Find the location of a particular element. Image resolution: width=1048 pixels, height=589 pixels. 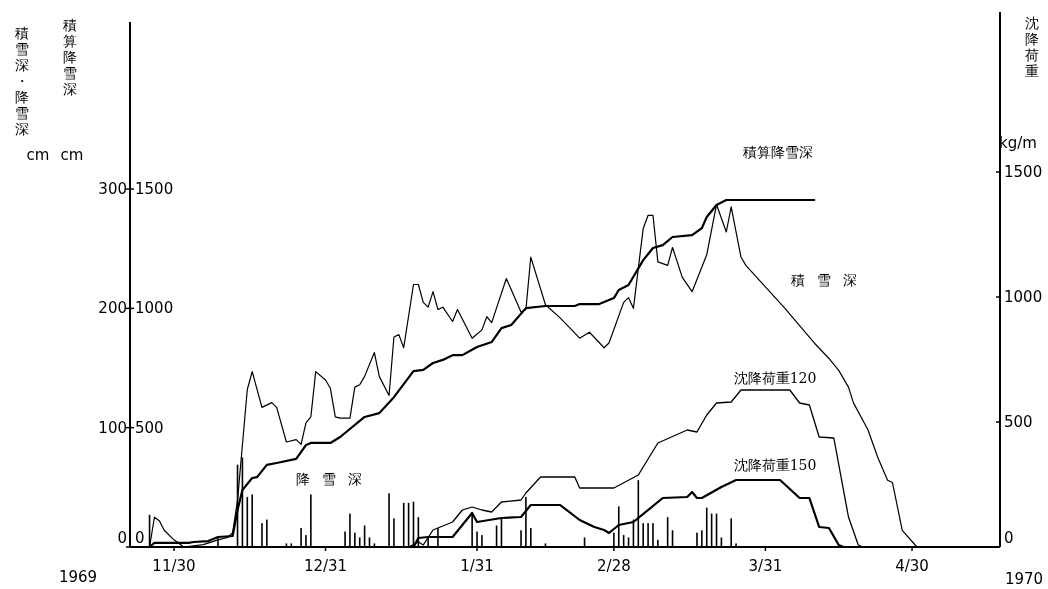

series-label: 沈降荷重120 is located at coordinates (775, 378).